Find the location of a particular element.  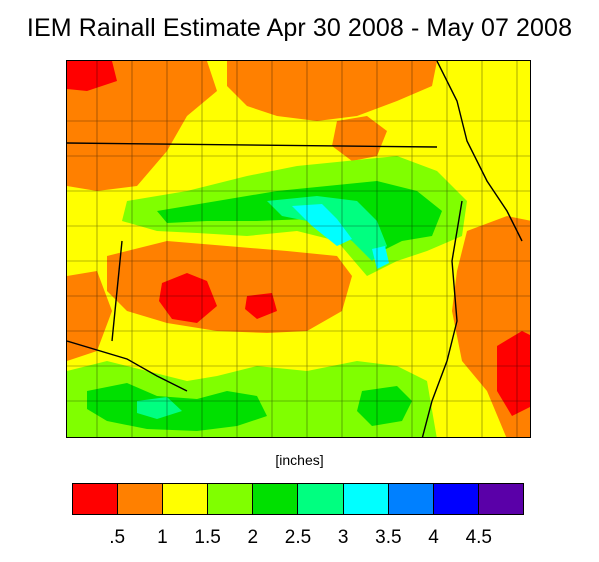

zone-2.5-3-center is located at coordinates (327, 228).